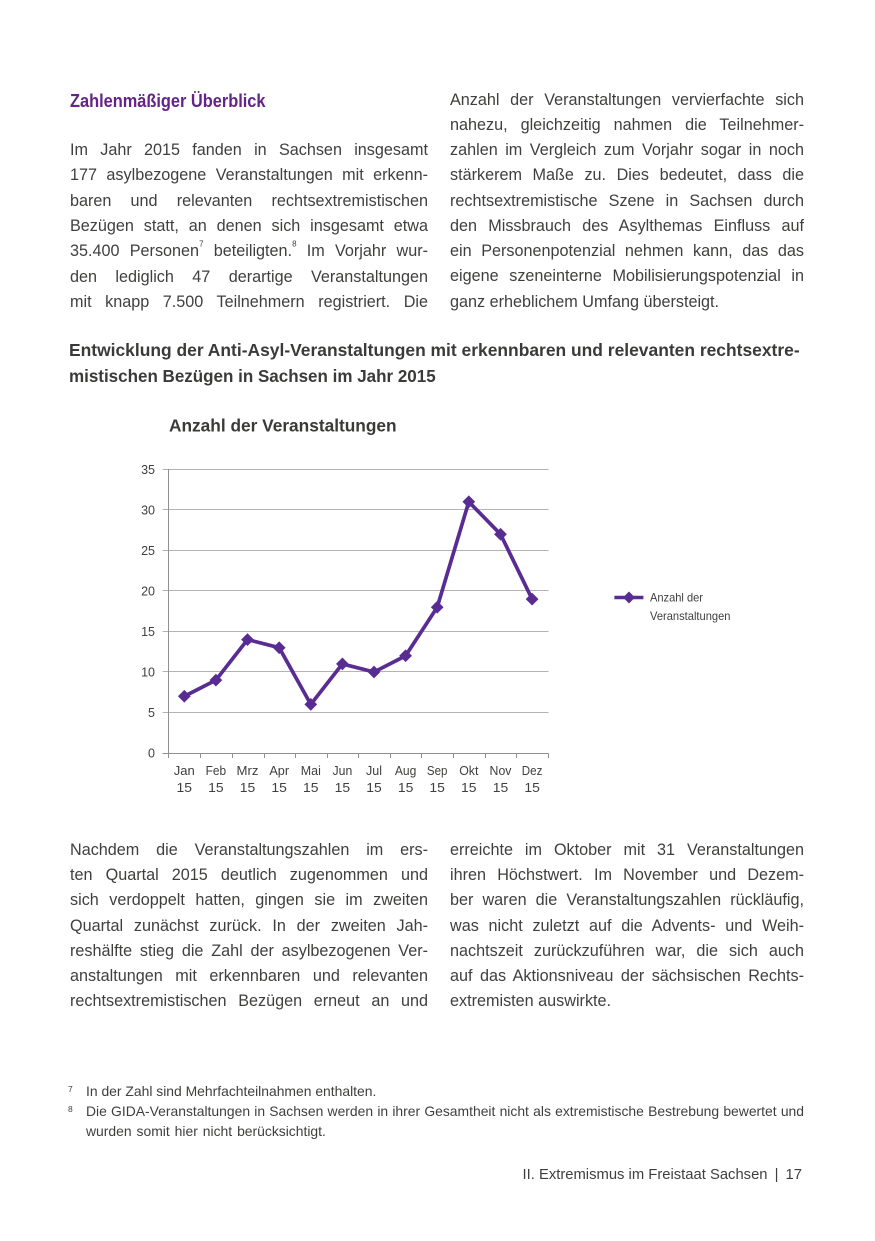 Image resolution: width=875 pixels, height=1241 pixels. Describe the element at coordinates (311, 771) in the screenshot. I see `svg-text: Mai` at that location.